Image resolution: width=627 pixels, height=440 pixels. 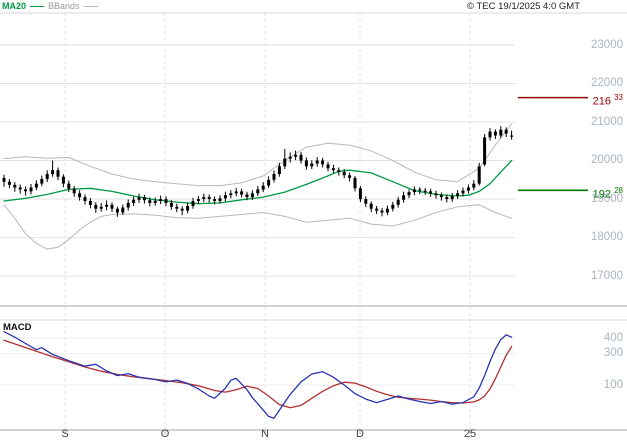 What do you see at coordinates (65, 434) in the screenshot?
I see `month-tick-label: S` at bounding box center [65, 434].